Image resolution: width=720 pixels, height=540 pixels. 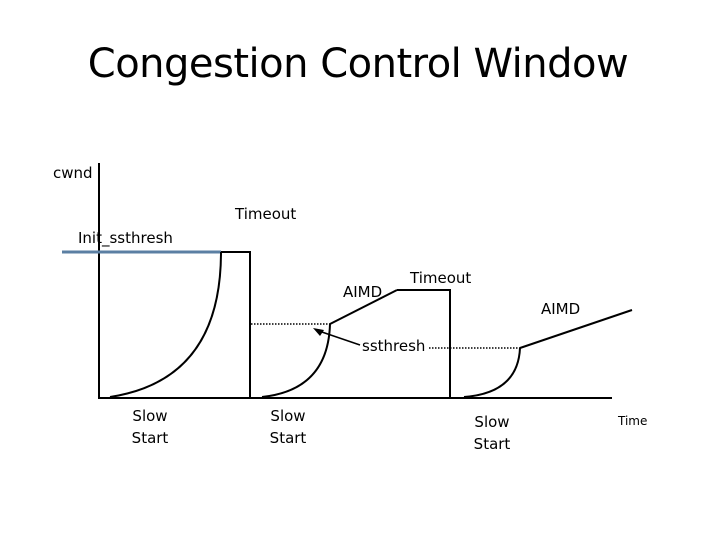 What do you see at coordinates (288, 416) in the screenshot?
I see `slow-start-label-2-line-1: Slow` at bounding box center [288, 416].